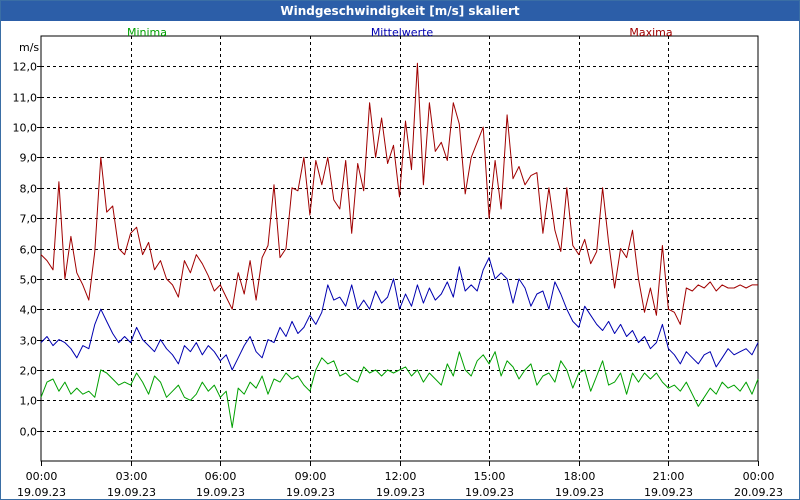  Describe the element at coordinates (650, 32) in the screenshot. I see `legend-entry-maxima: Maxima` at that location.